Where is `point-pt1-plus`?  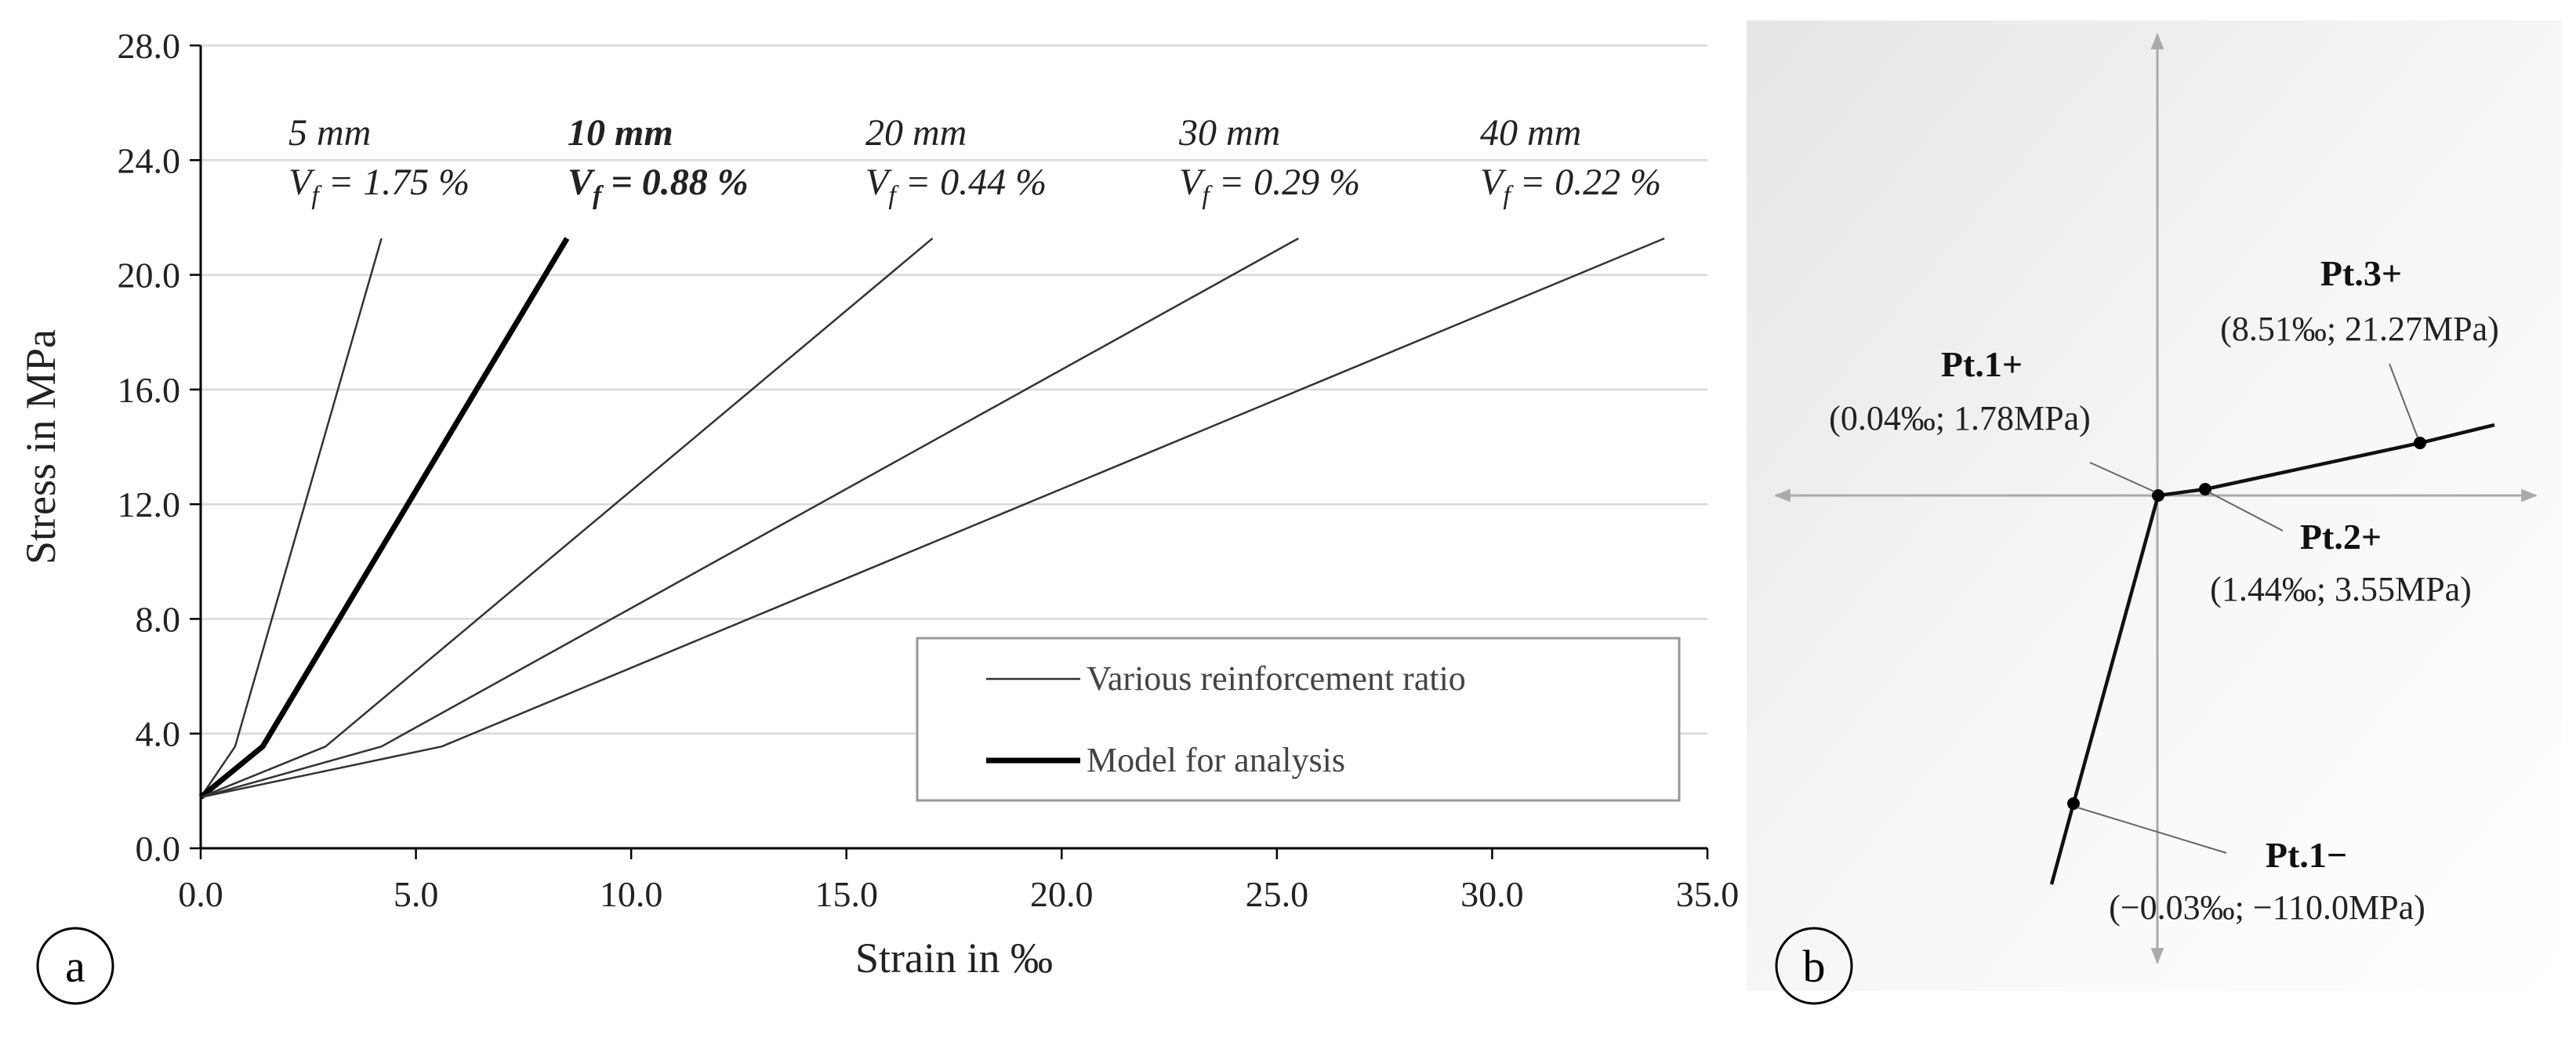 point-pt1-plus is located at coordinates (2158, 495).